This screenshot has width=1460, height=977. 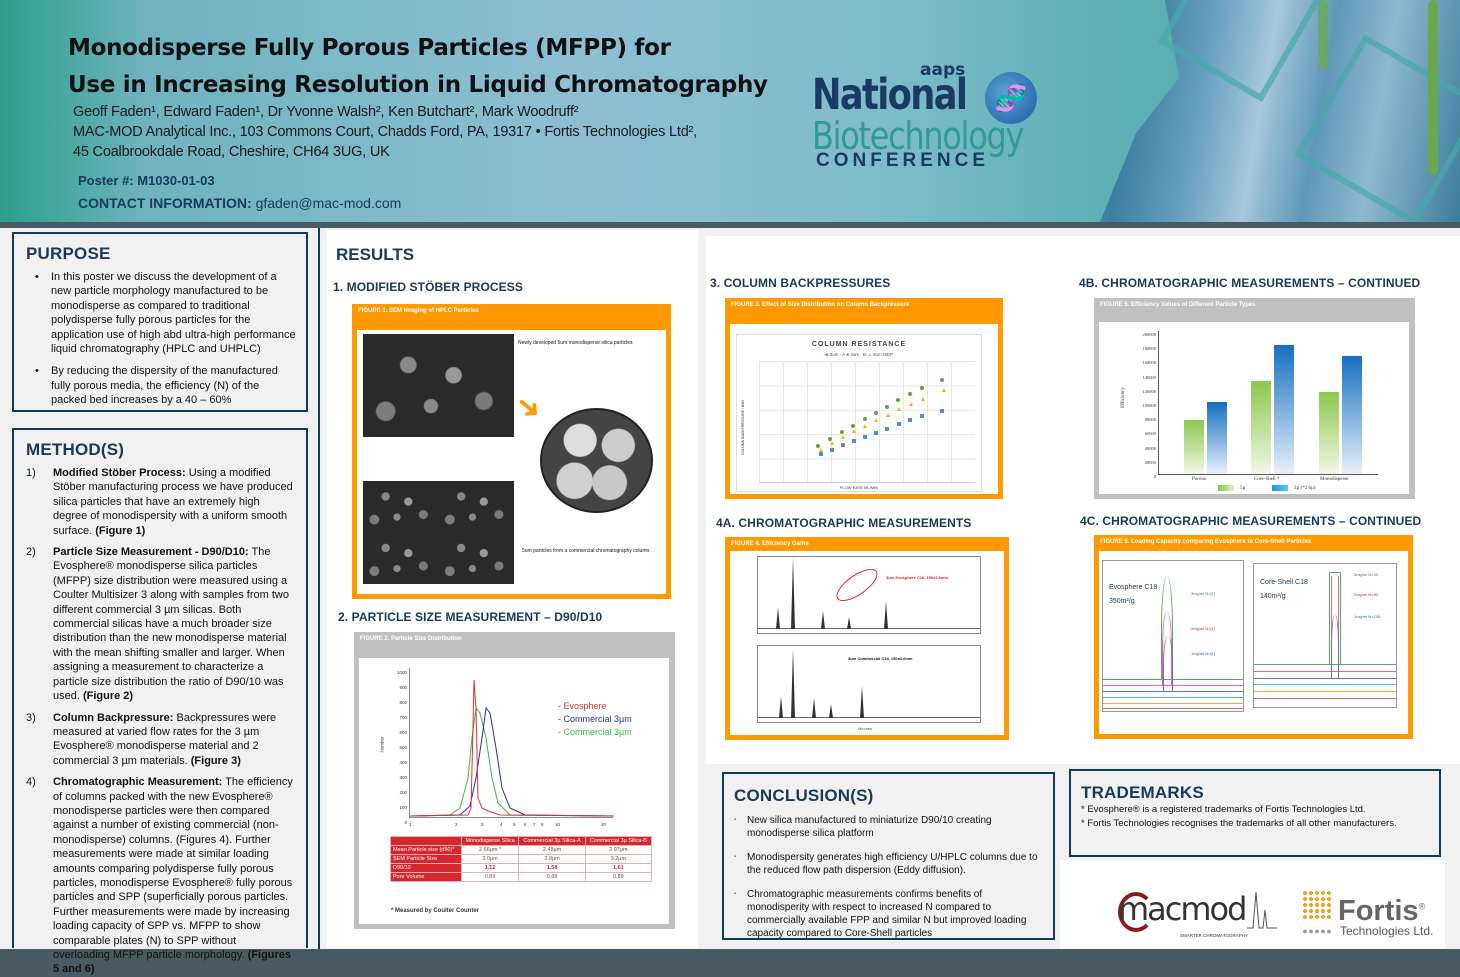 I want to click on chart-legend: ◆ 3um - A ■ 3um - B ▲ 3um MDP, so click(x=859, y=354).